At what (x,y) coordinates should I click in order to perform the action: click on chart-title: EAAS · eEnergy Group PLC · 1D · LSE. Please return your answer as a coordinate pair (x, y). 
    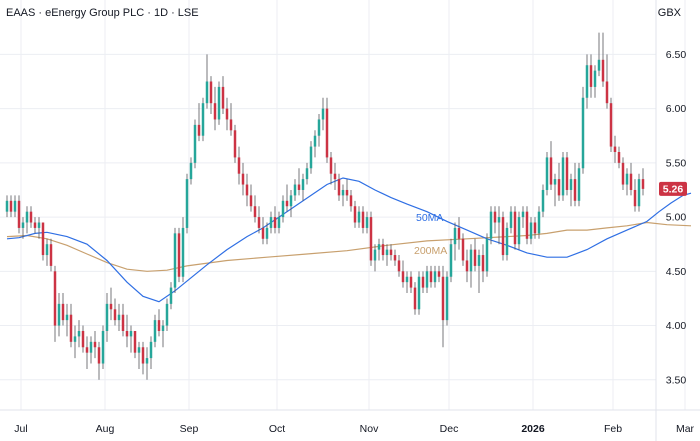
    Looking at the image, I should click on (102, 13).